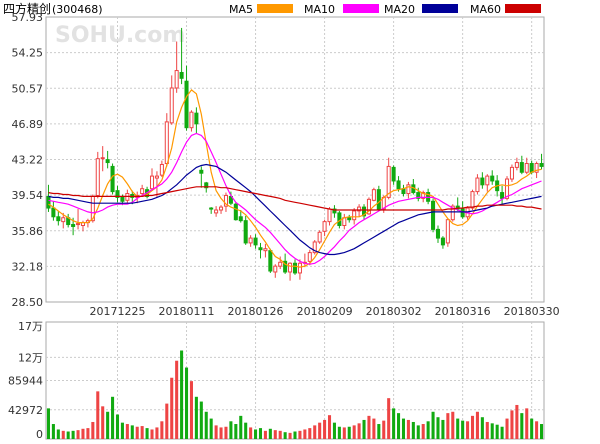 Image resolution: width=600 pixels, height=444 pixels. I want to click on date-tick-label: 20180330, so click(532, 311).